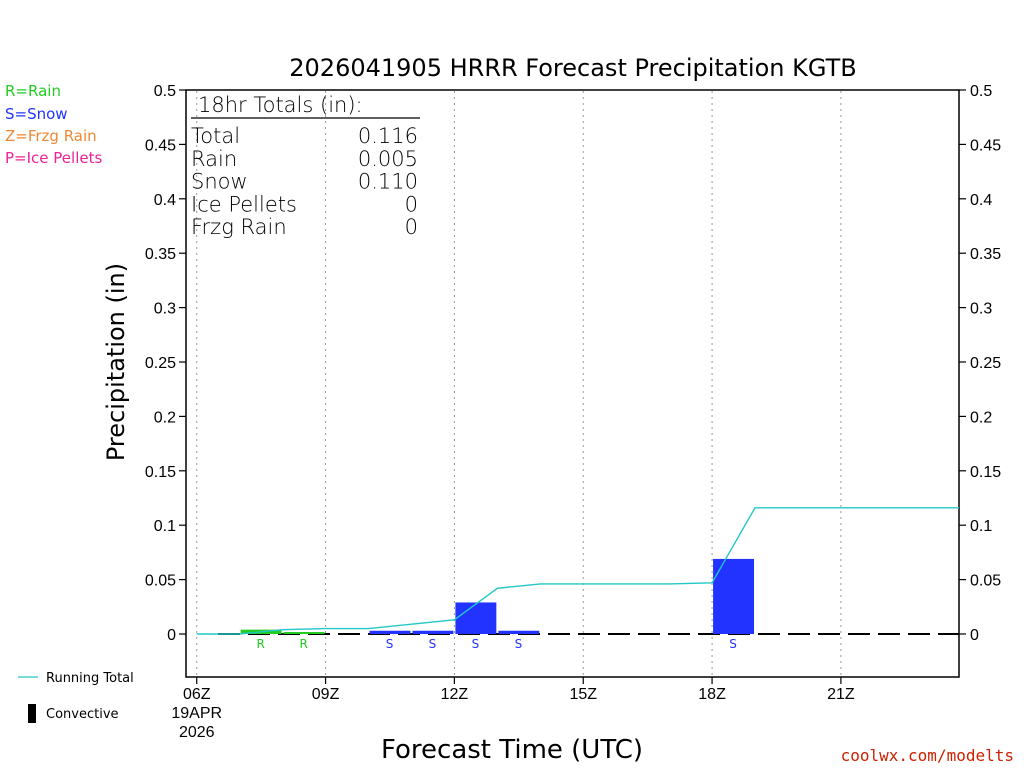  What do you see at coordinates (160, 472) in the screenshot?
I see `y-tick-label-left: 0.15` at bounding box center [160, 472].